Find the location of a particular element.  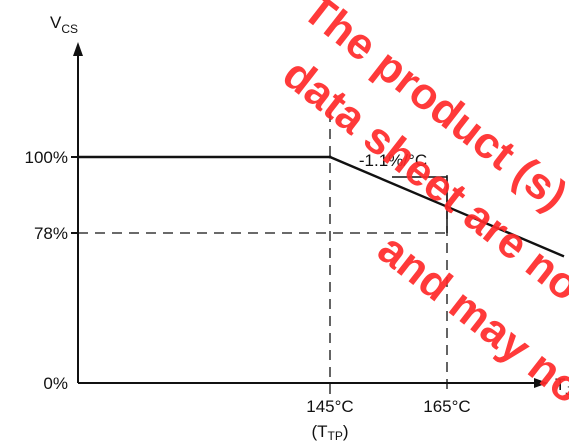

x-tick-note-ttp: (TTP) is located at coordinates (329, 432).